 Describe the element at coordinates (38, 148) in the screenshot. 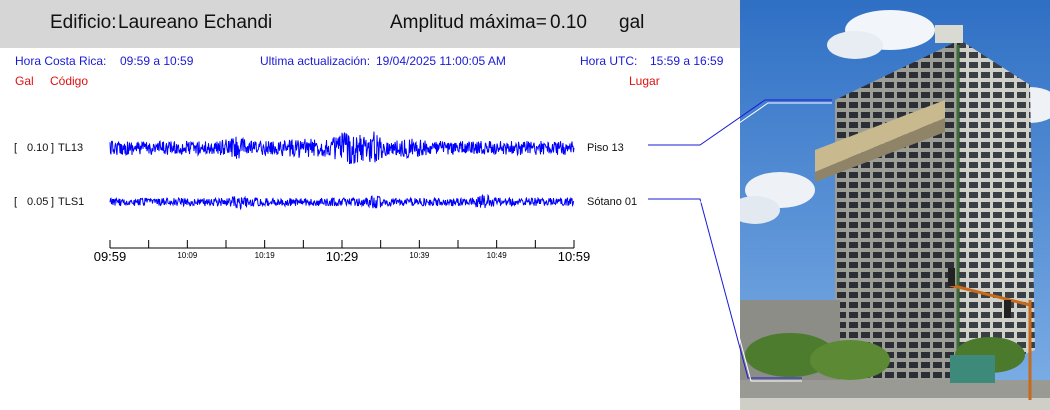

I see `trace-1-amplitude: 0.10` at that location.